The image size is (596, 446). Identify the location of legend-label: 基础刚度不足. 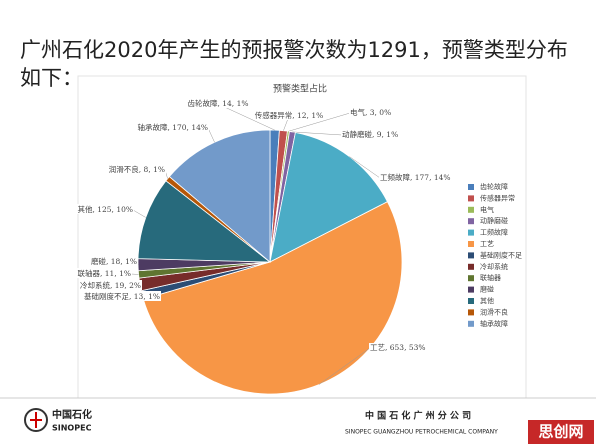
(501, 254).